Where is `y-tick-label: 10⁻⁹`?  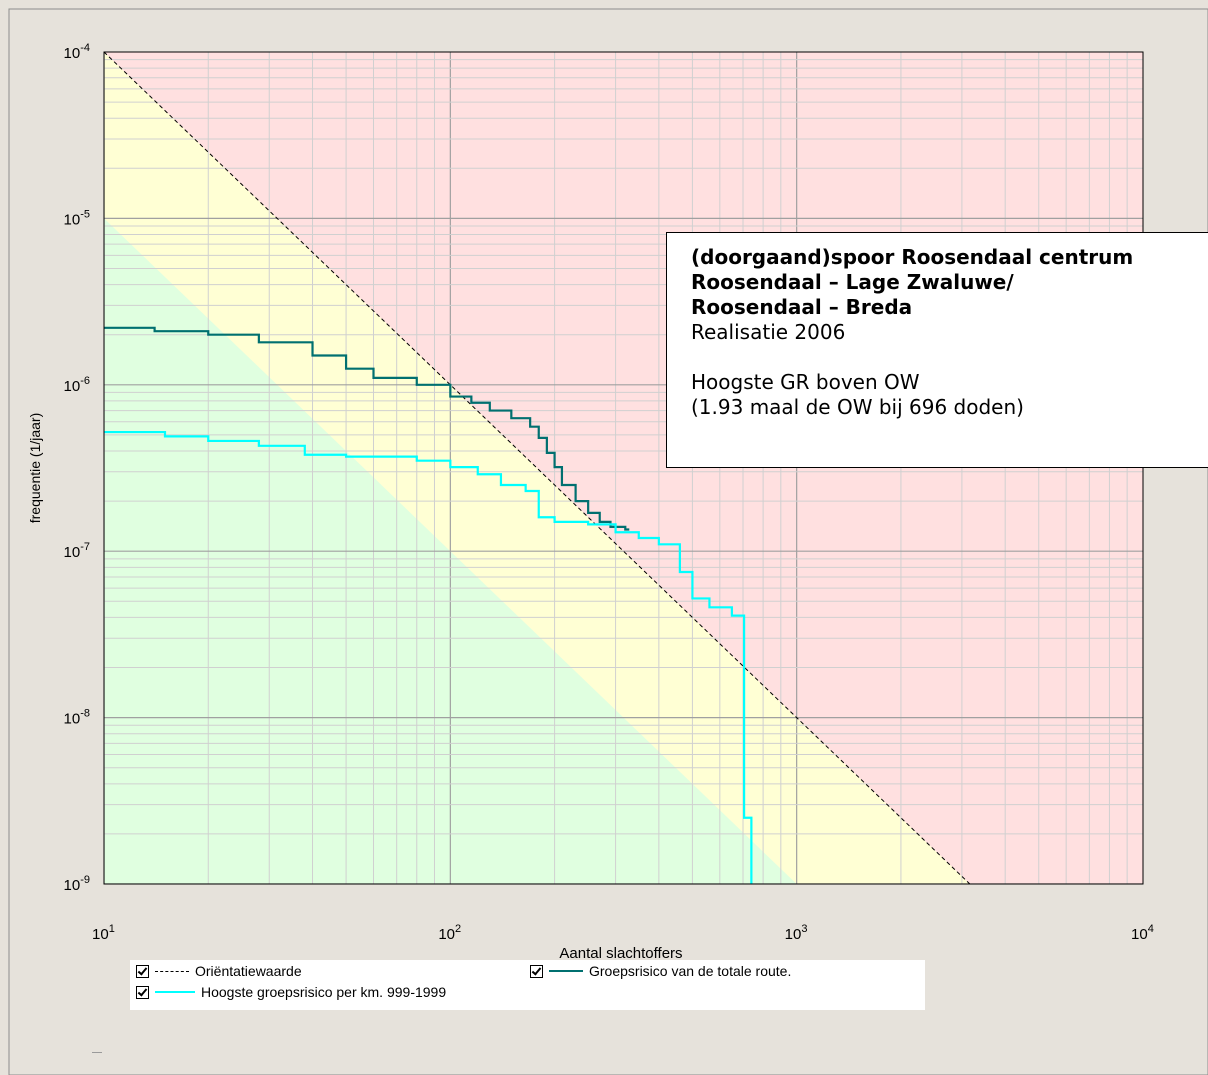 y-tick-label: 10⁻⁹ is located at coordinates (77, 884).